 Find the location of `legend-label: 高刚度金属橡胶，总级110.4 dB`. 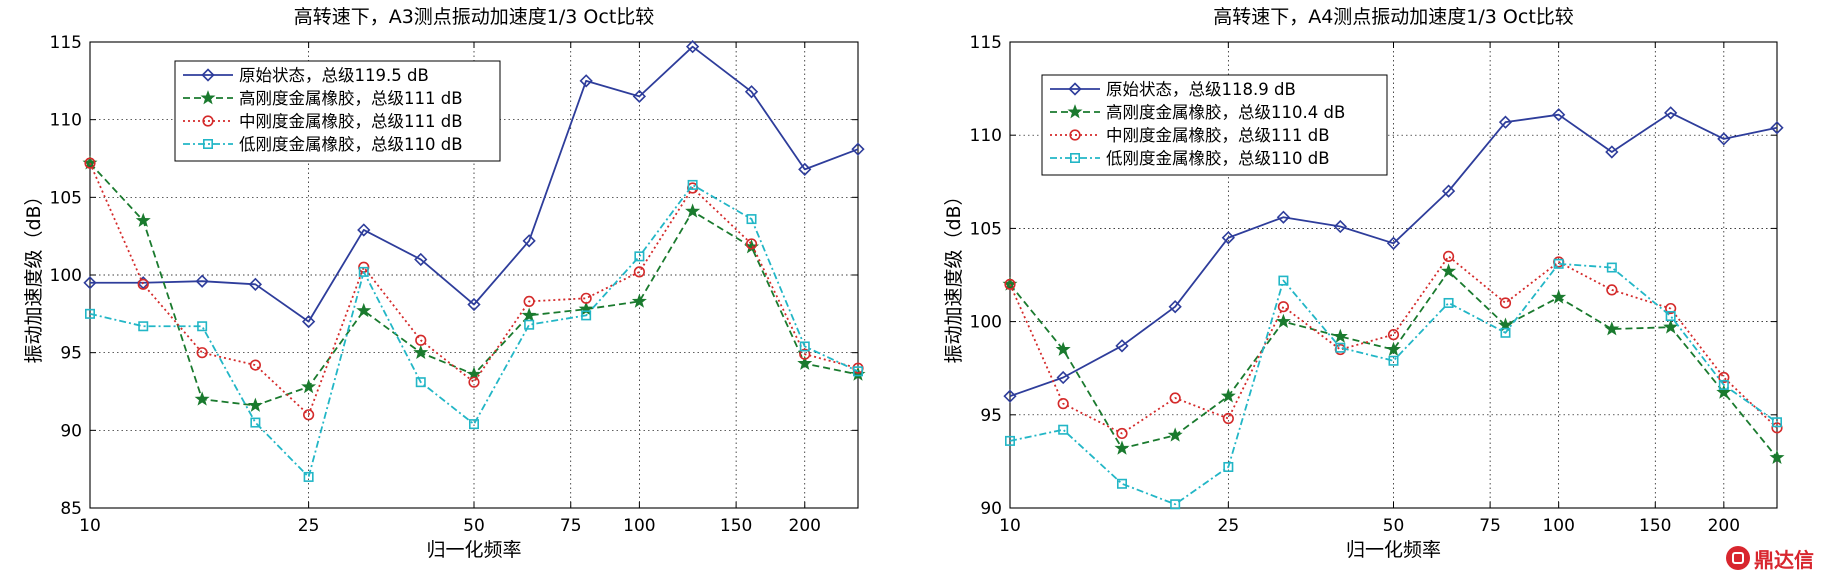

legend-label: 高刚度金属橡胶，总级110.4 dB is located at coordinates (1225, 112).